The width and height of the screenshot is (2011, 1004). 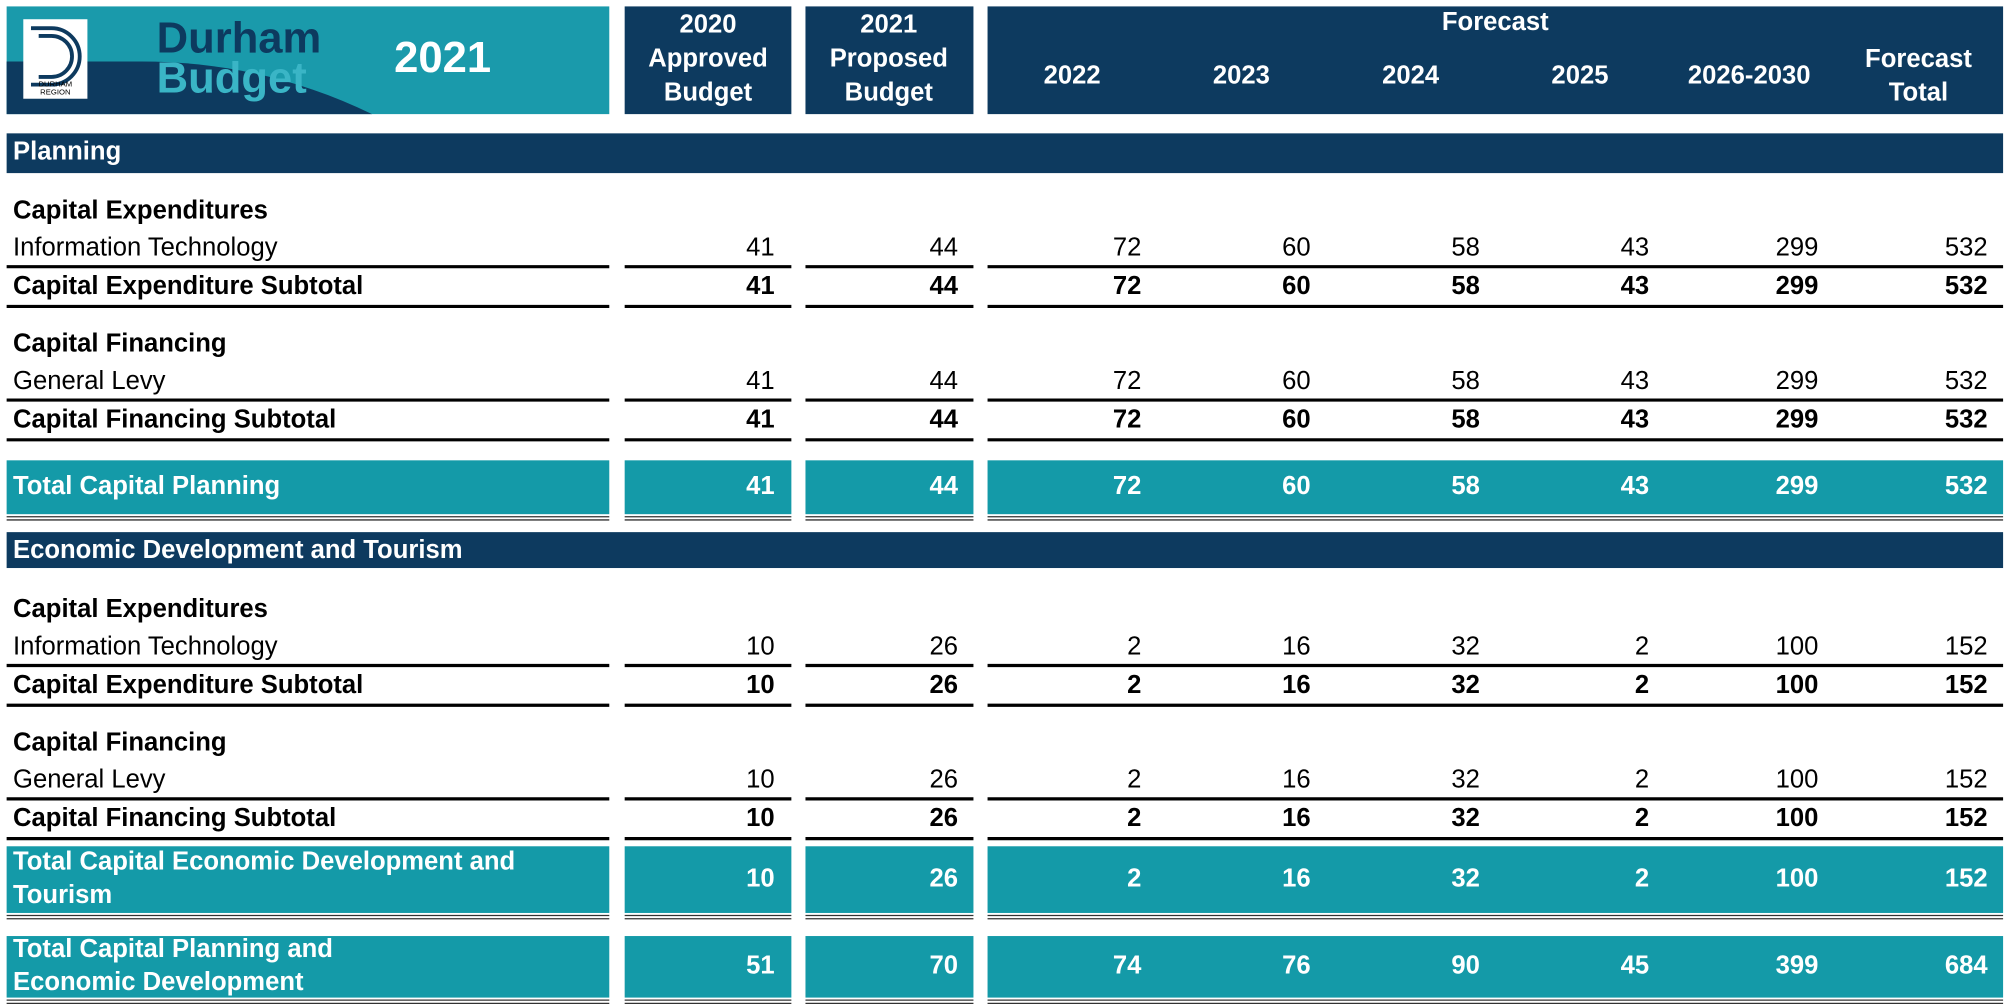 I want to click on logo-mark, so click(x=56, y=56).